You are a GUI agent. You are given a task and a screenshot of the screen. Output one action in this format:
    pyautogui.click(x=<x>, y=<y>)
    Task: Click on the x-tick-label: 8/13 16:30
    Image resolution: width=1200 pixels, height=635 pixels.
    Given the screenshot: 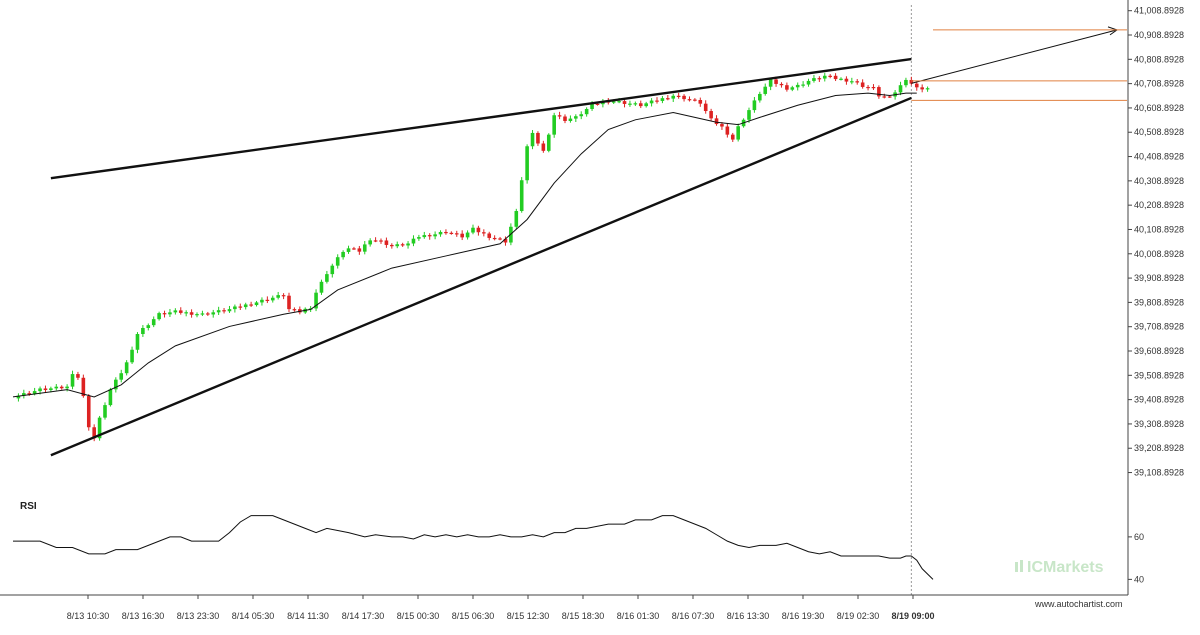 What is the action you would take?
    pyautogui.click(x=143, y=616)
    